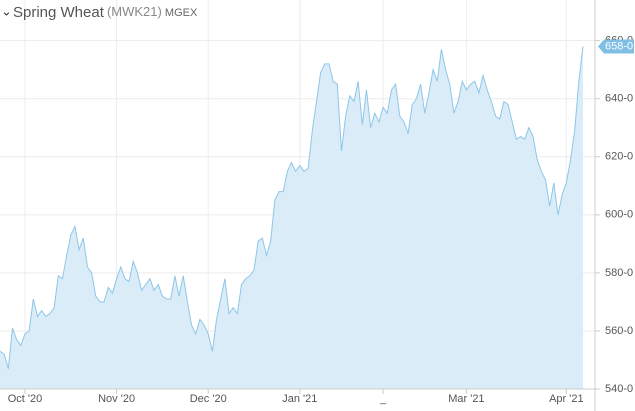 The image size is (635, 411). I want to click on chart-title: Spring Wheat (MWK21) MGEX, so click(105, 12).